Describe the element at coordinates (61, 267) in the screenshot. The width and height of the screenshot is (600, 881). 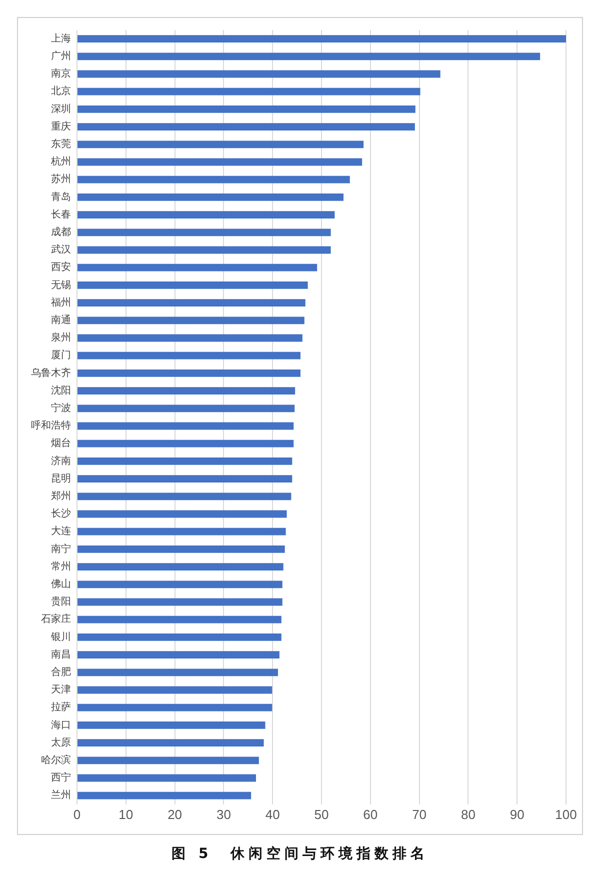
I see `y-tick-label: 西安` at that location.